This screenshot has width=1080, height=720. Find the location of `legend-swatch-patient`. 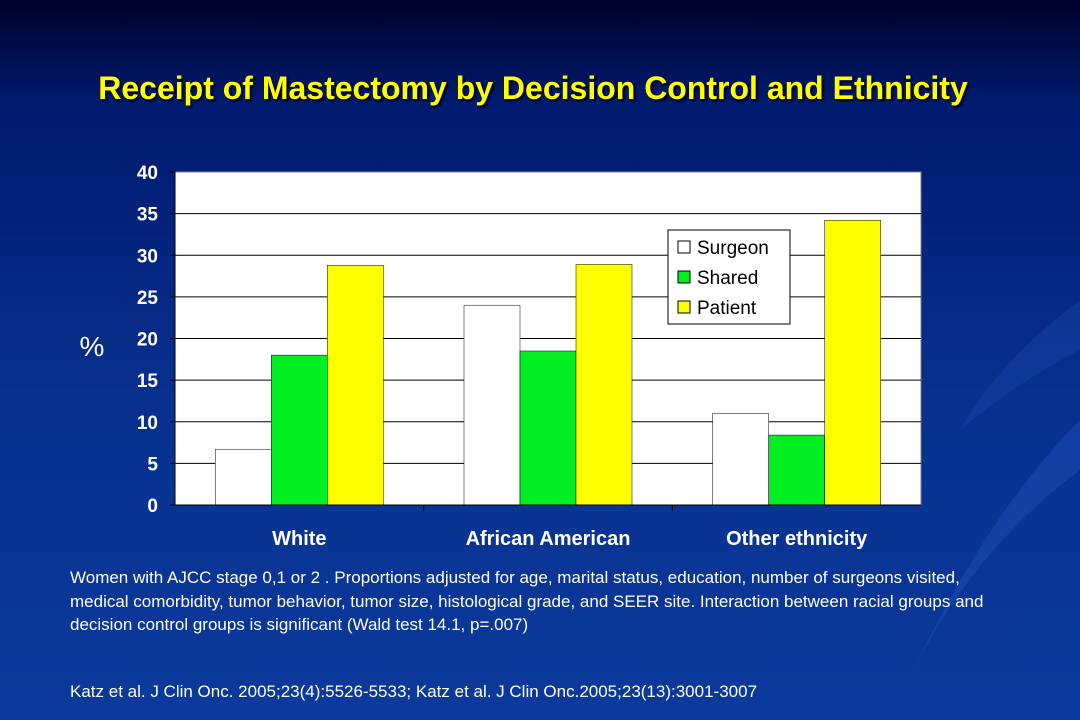

legend-swatch-patient is located at coordinates (684, 307).